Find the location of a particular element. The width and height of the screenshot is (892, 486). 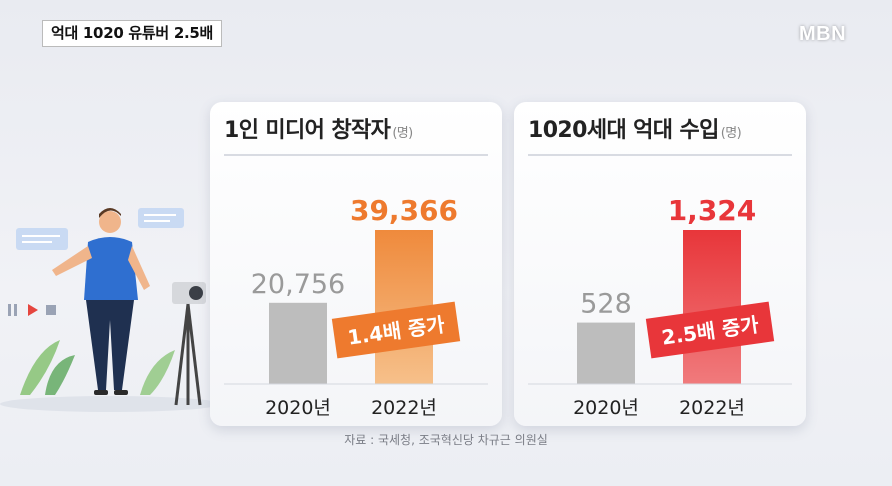

headline-caption: 억대 1020 유튜버 2.5배 is located at coordinates (132, 33).